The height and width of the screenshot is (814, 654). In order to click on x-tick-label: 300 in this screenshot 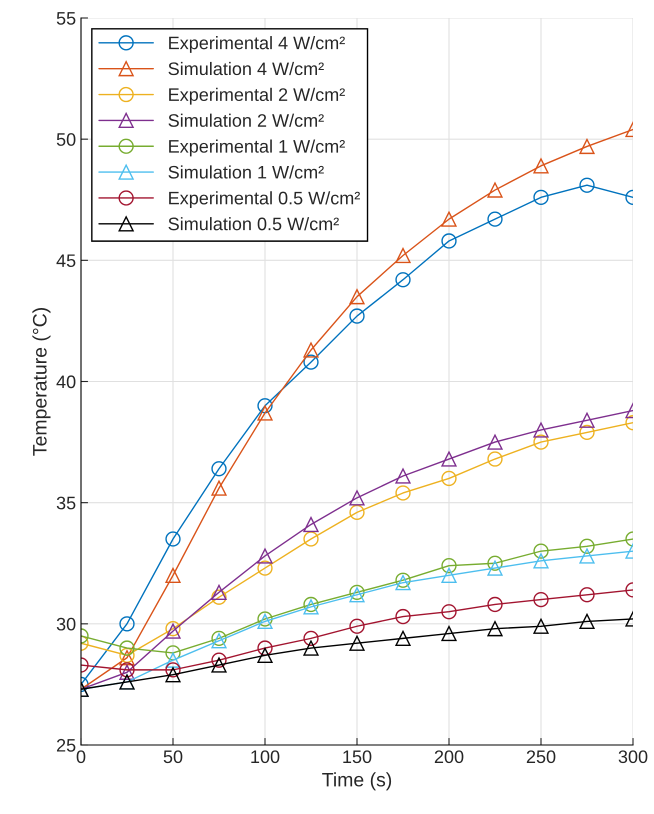, I will do `click(633, 757)`.